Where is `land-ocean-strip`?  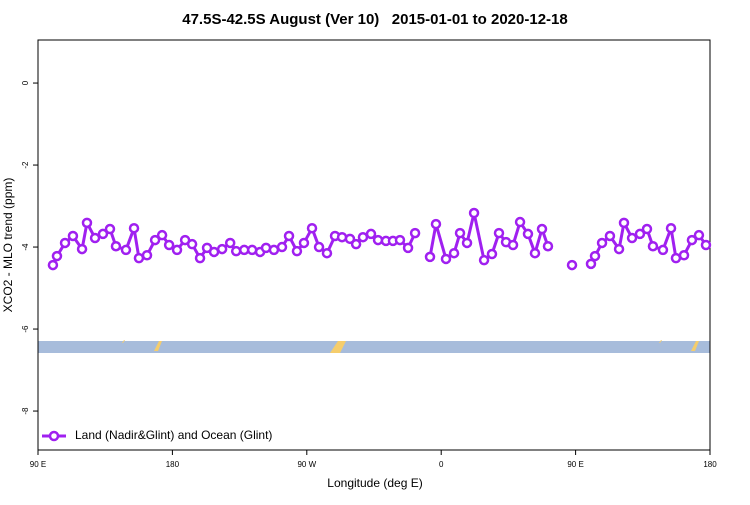
land-ocean-strip is located at coordinates (374, 346).